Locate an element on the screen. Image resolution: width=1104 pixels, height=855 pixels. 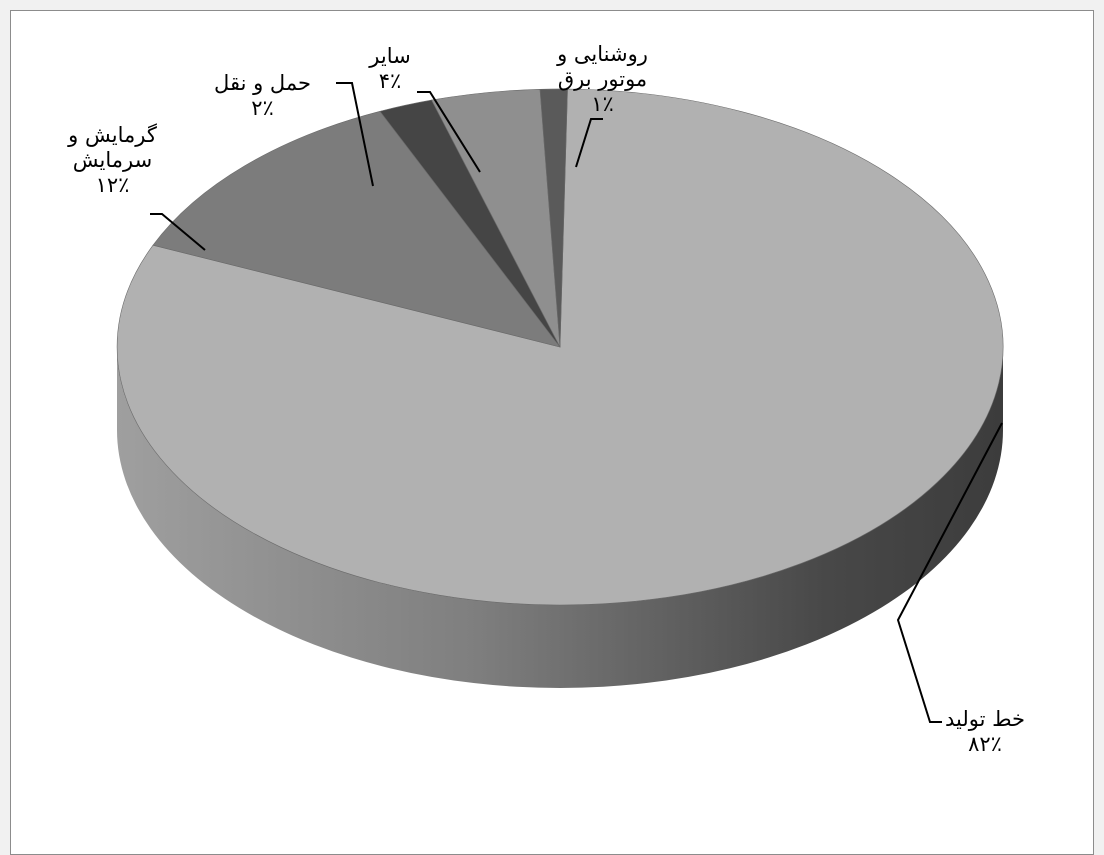
label-production-line-value: ۸۲٪ is located at coordinates (985, 744).